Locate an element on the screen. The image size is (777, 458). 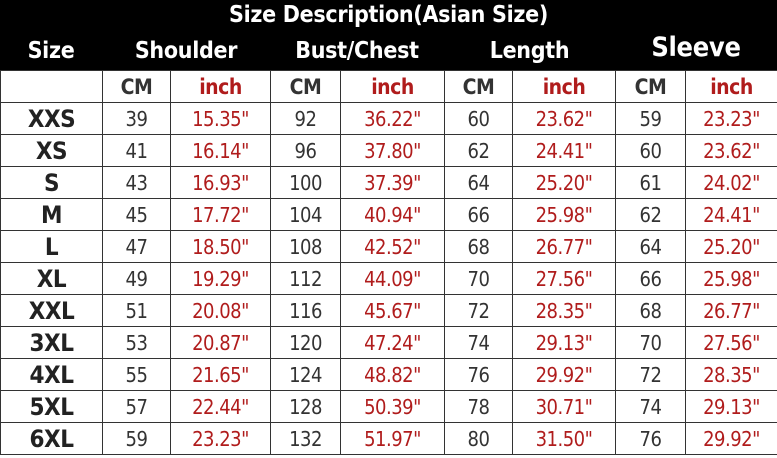
cell-shoulder-in: 15.35" is located at coordinates (220, 118).